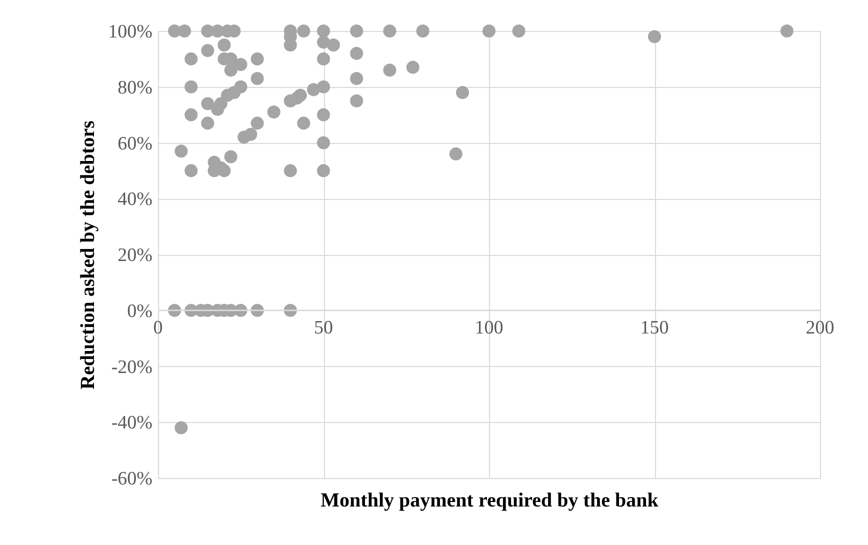 The width and height of the screenshot is (868, 545). What do you see at coordinates (489, 327) in the screenshot?
I see `x-tick-label: 100` at bounding box center [489, 327].